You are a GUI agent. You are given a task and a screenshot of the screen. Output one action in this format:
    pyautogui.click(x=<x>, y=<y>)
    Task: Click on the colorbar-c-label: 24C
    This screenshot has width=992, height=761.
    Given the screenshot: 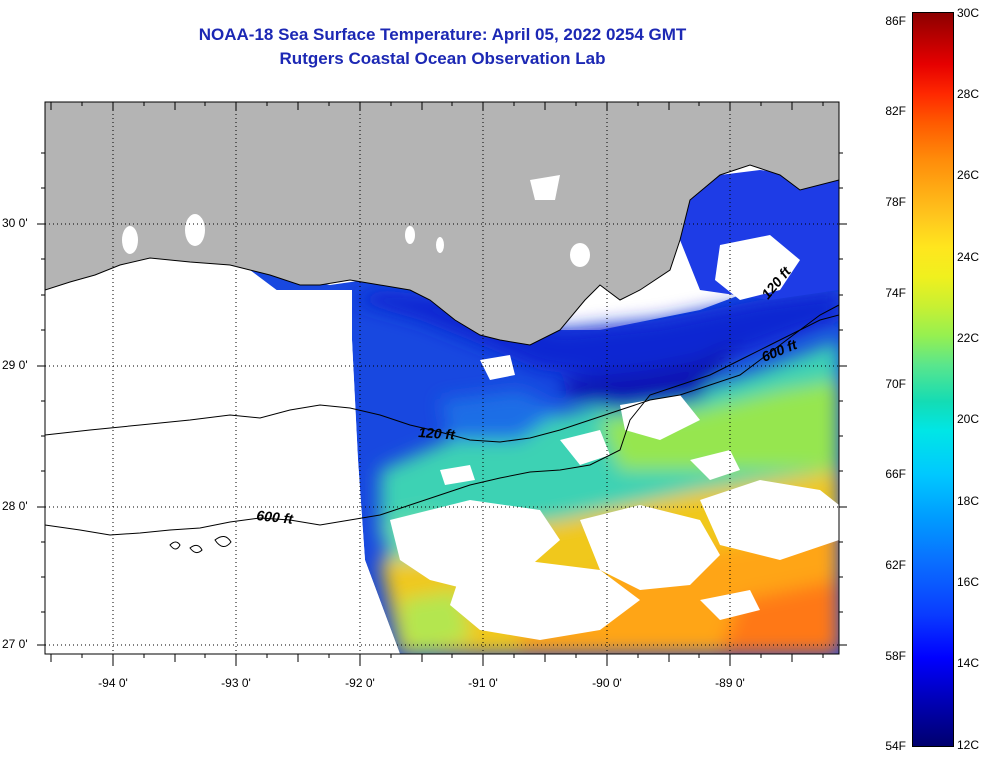 What is the action you would take?
    pyautogui.click(x=968, y=257)
    